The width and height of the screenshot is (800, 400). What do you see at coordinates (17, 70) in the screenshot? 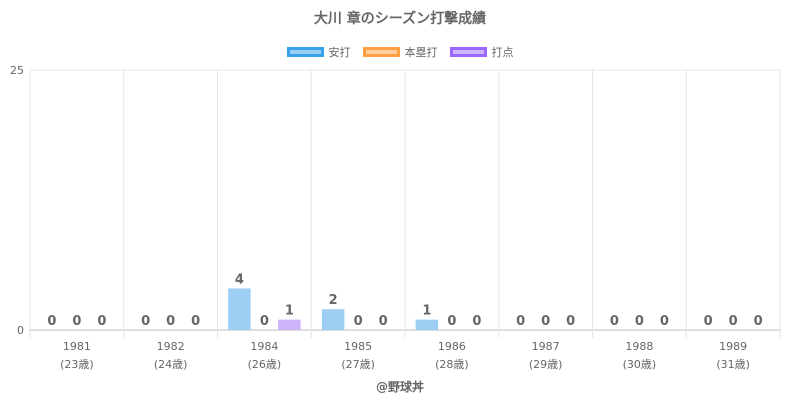
I see `y-tick-label: 25` at bounding box center [17, 70].